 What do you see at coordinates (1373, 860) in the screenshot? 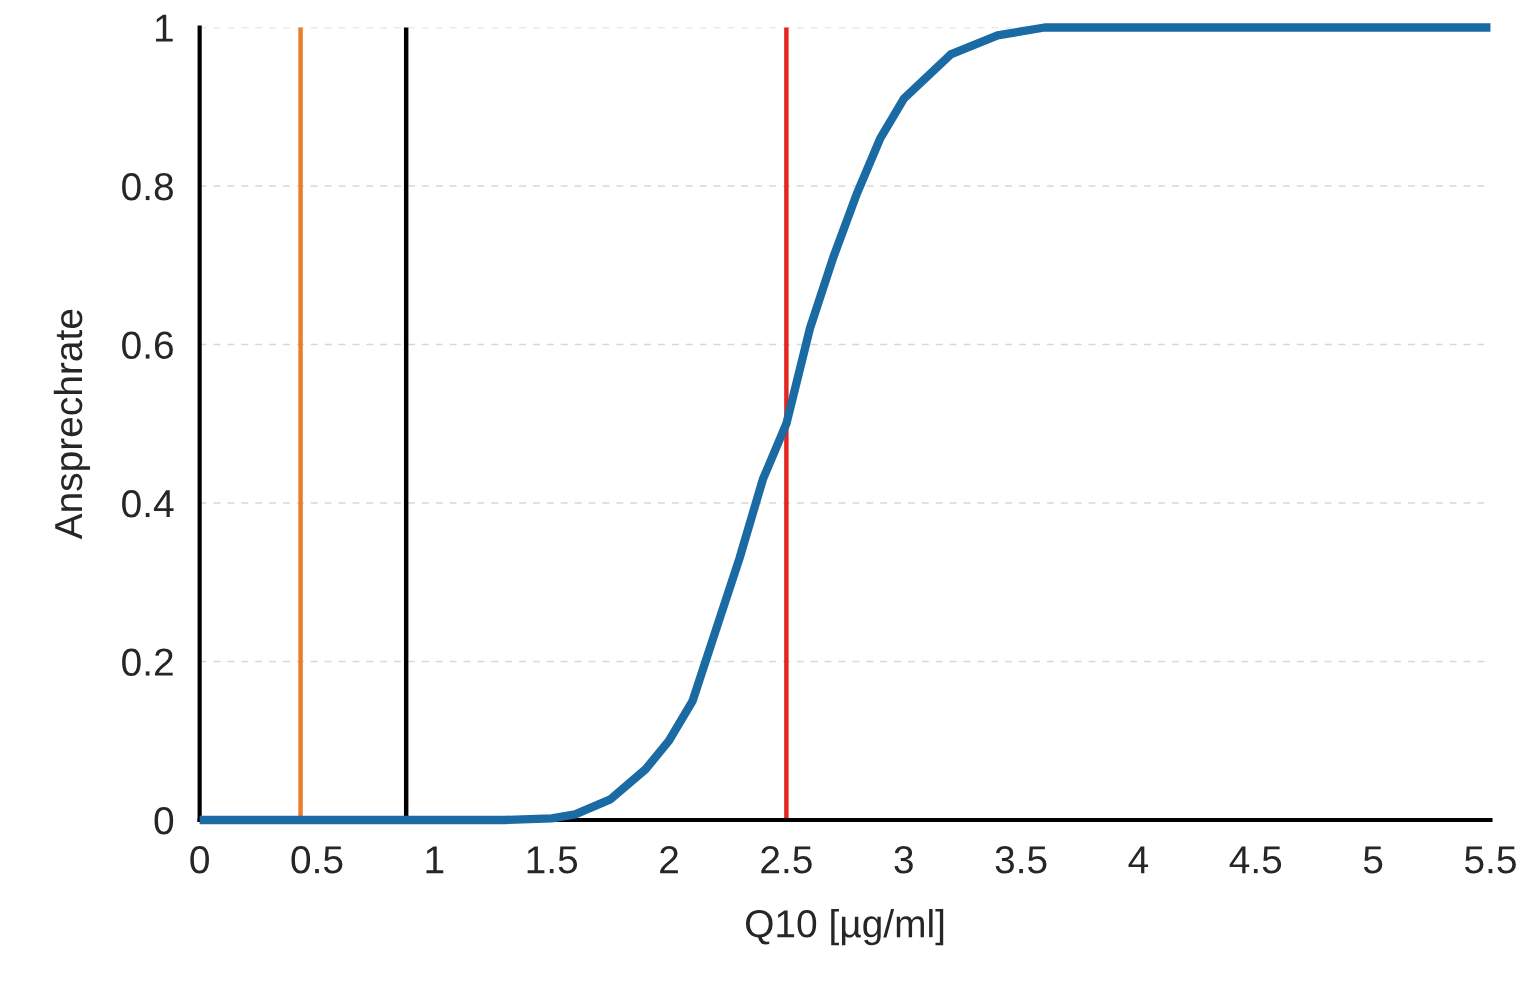
I see `x-tick-label: 5` at bounding box center [1373, 860].